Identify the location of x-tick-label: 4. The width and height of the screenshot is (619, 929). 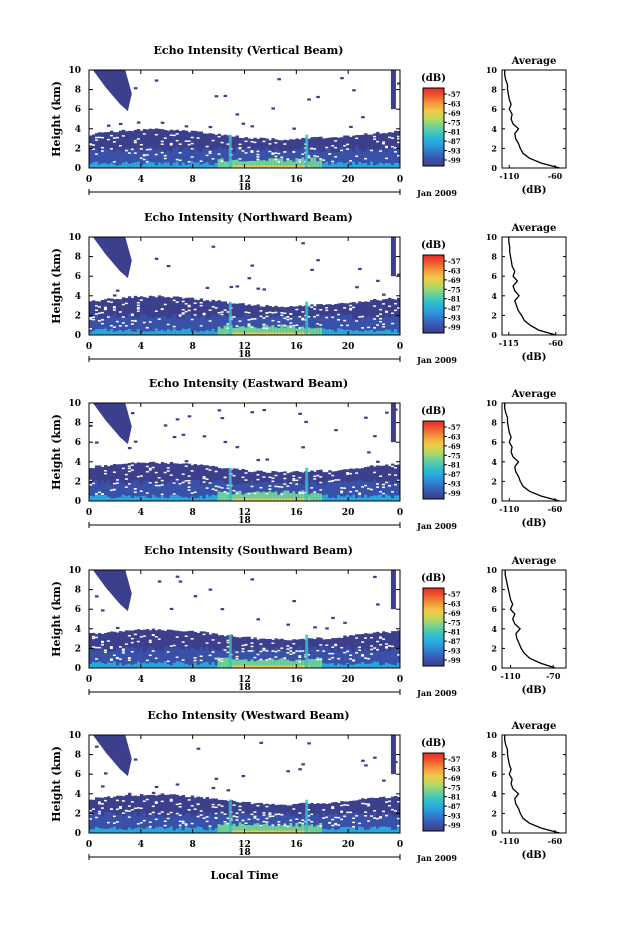
(141, 845).